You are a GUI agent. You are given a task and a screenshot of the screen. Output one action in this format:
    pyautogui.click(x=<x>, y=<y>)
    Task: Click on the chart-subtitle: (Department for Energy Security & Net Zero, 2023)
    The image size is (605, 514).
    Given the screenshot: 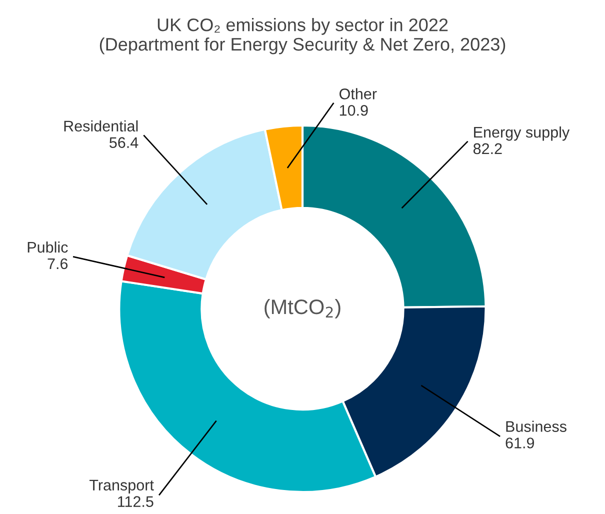 What is the action you would take?
    pyautogui.click(x=303, y=45)
    